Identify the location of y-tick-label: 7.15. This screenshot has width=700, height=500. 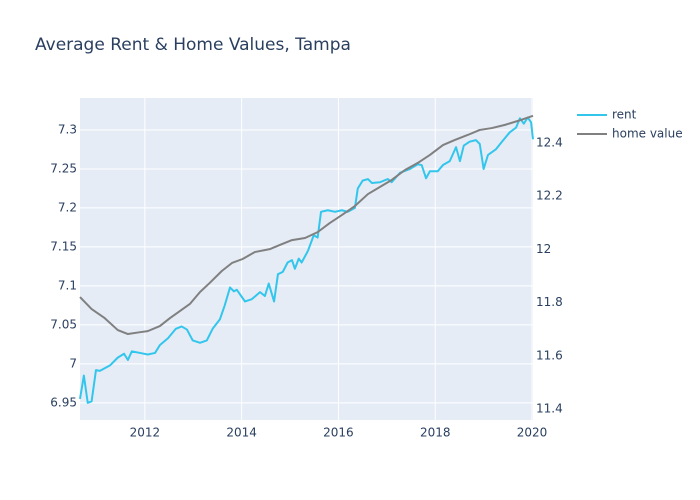
(63, 246).